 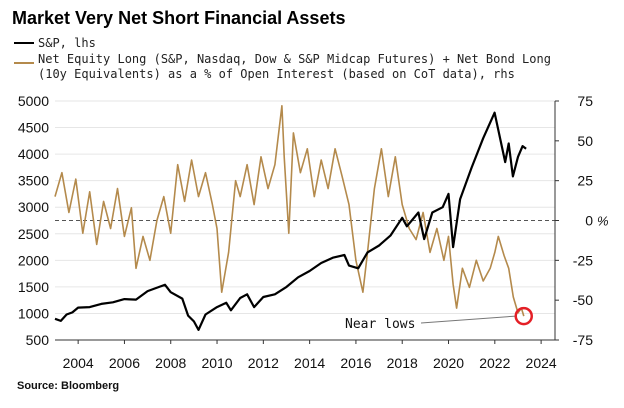 What do you see at coordinates (38, 340) in the screenshot?
I see `y-left-tick-label: 500` at bounding box center [38, 340].